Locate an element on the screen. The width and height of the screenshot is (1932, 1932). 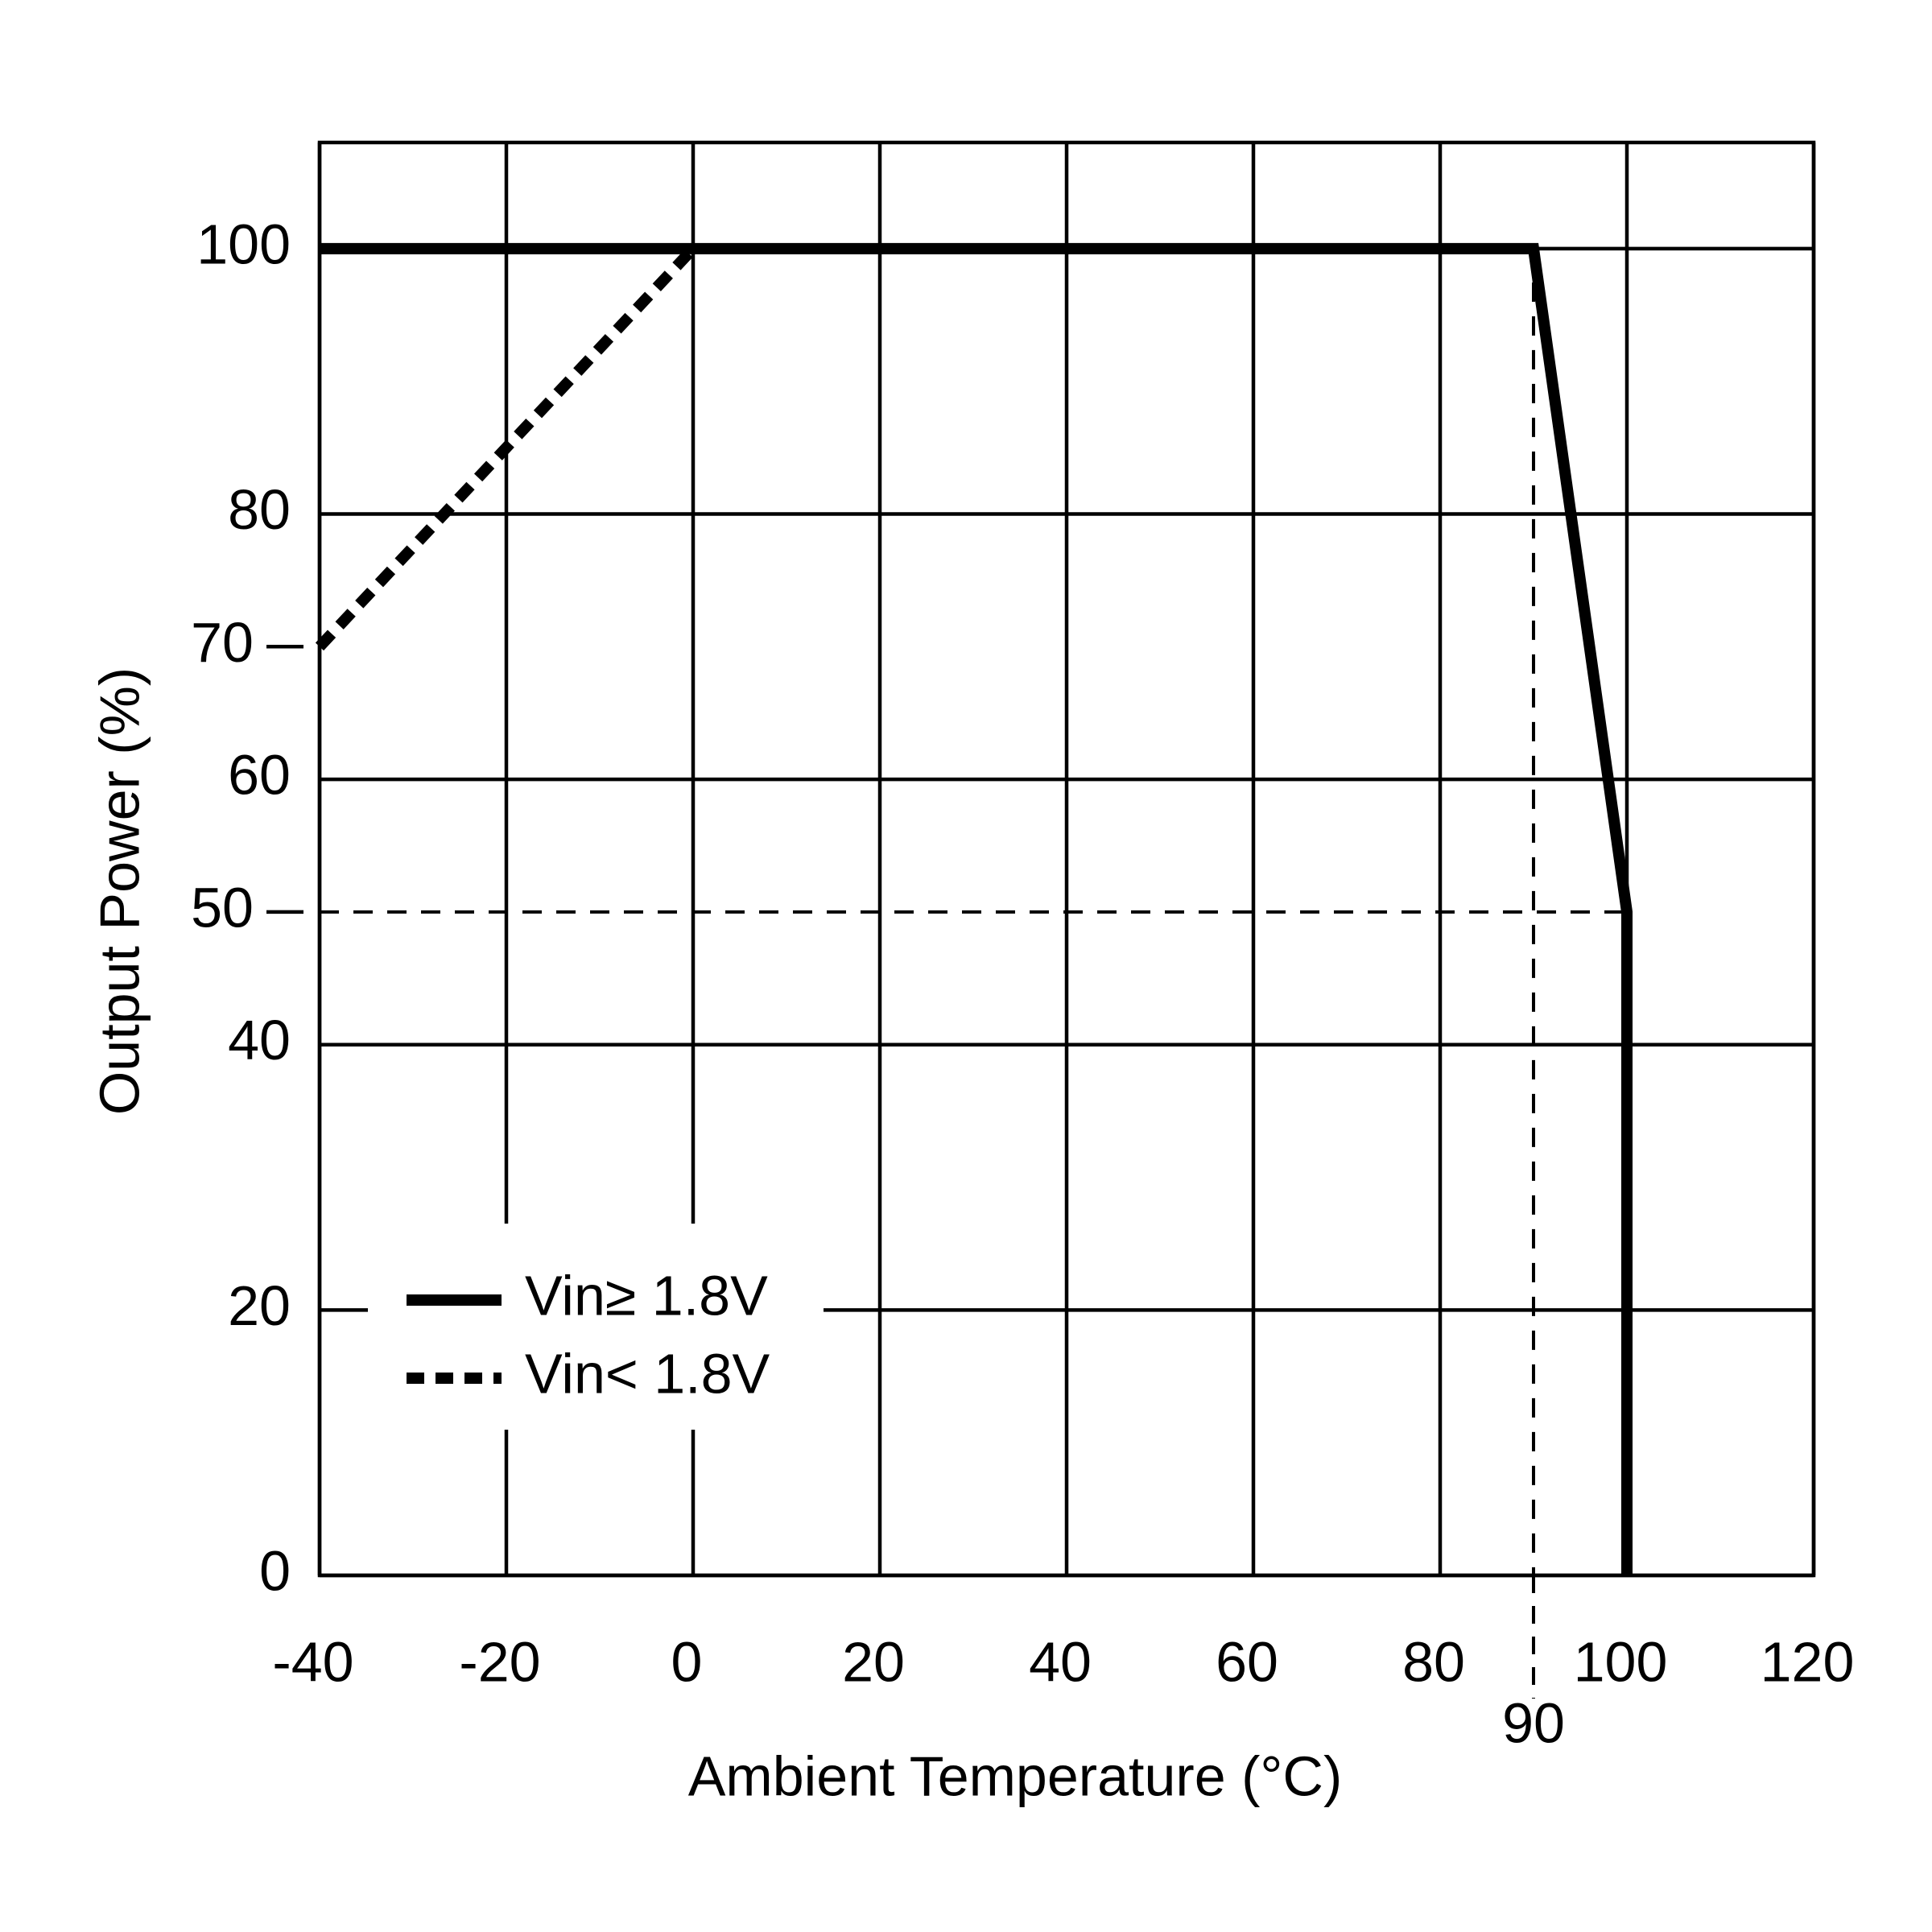
x-tick-label: 100 is located at coordinates (1621, 1661).